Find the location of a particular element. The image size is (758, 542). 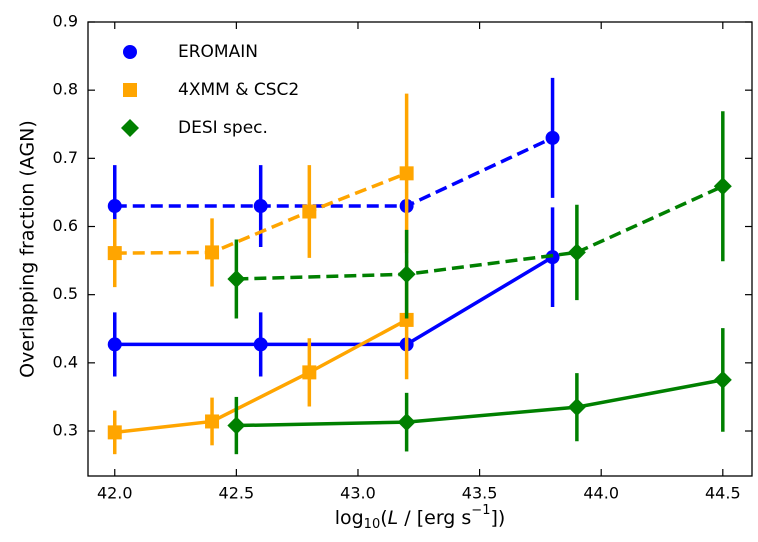

x-axis-label: log10(L / [erg s−1]) is located at coordinates (420, 517).